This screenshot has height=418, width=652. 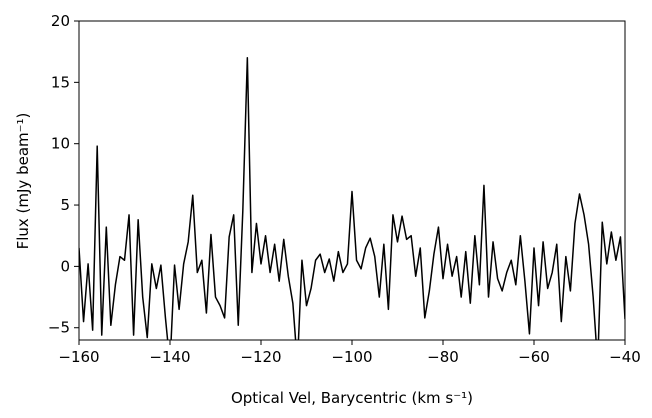 I want to click on y-axis-label: Flux (mJy beam⁻¹), so click(x=23, y=181).